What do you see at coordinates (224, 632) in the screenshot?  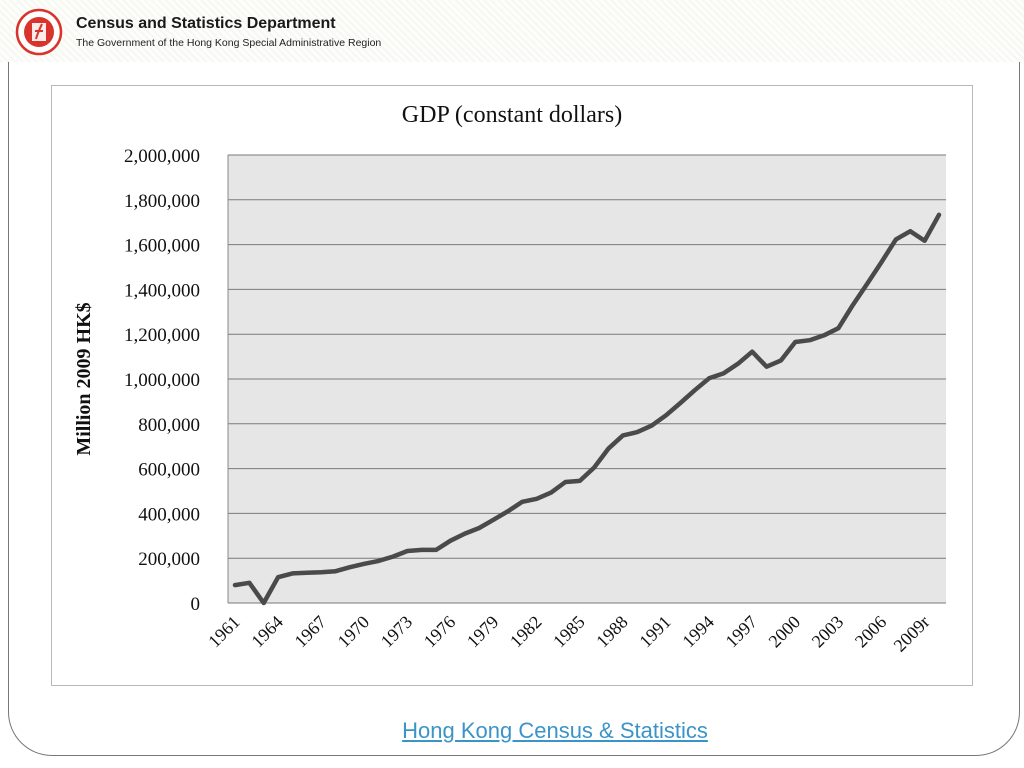 I see `x-tick-label: 1961` at bounding box center [224, 632].